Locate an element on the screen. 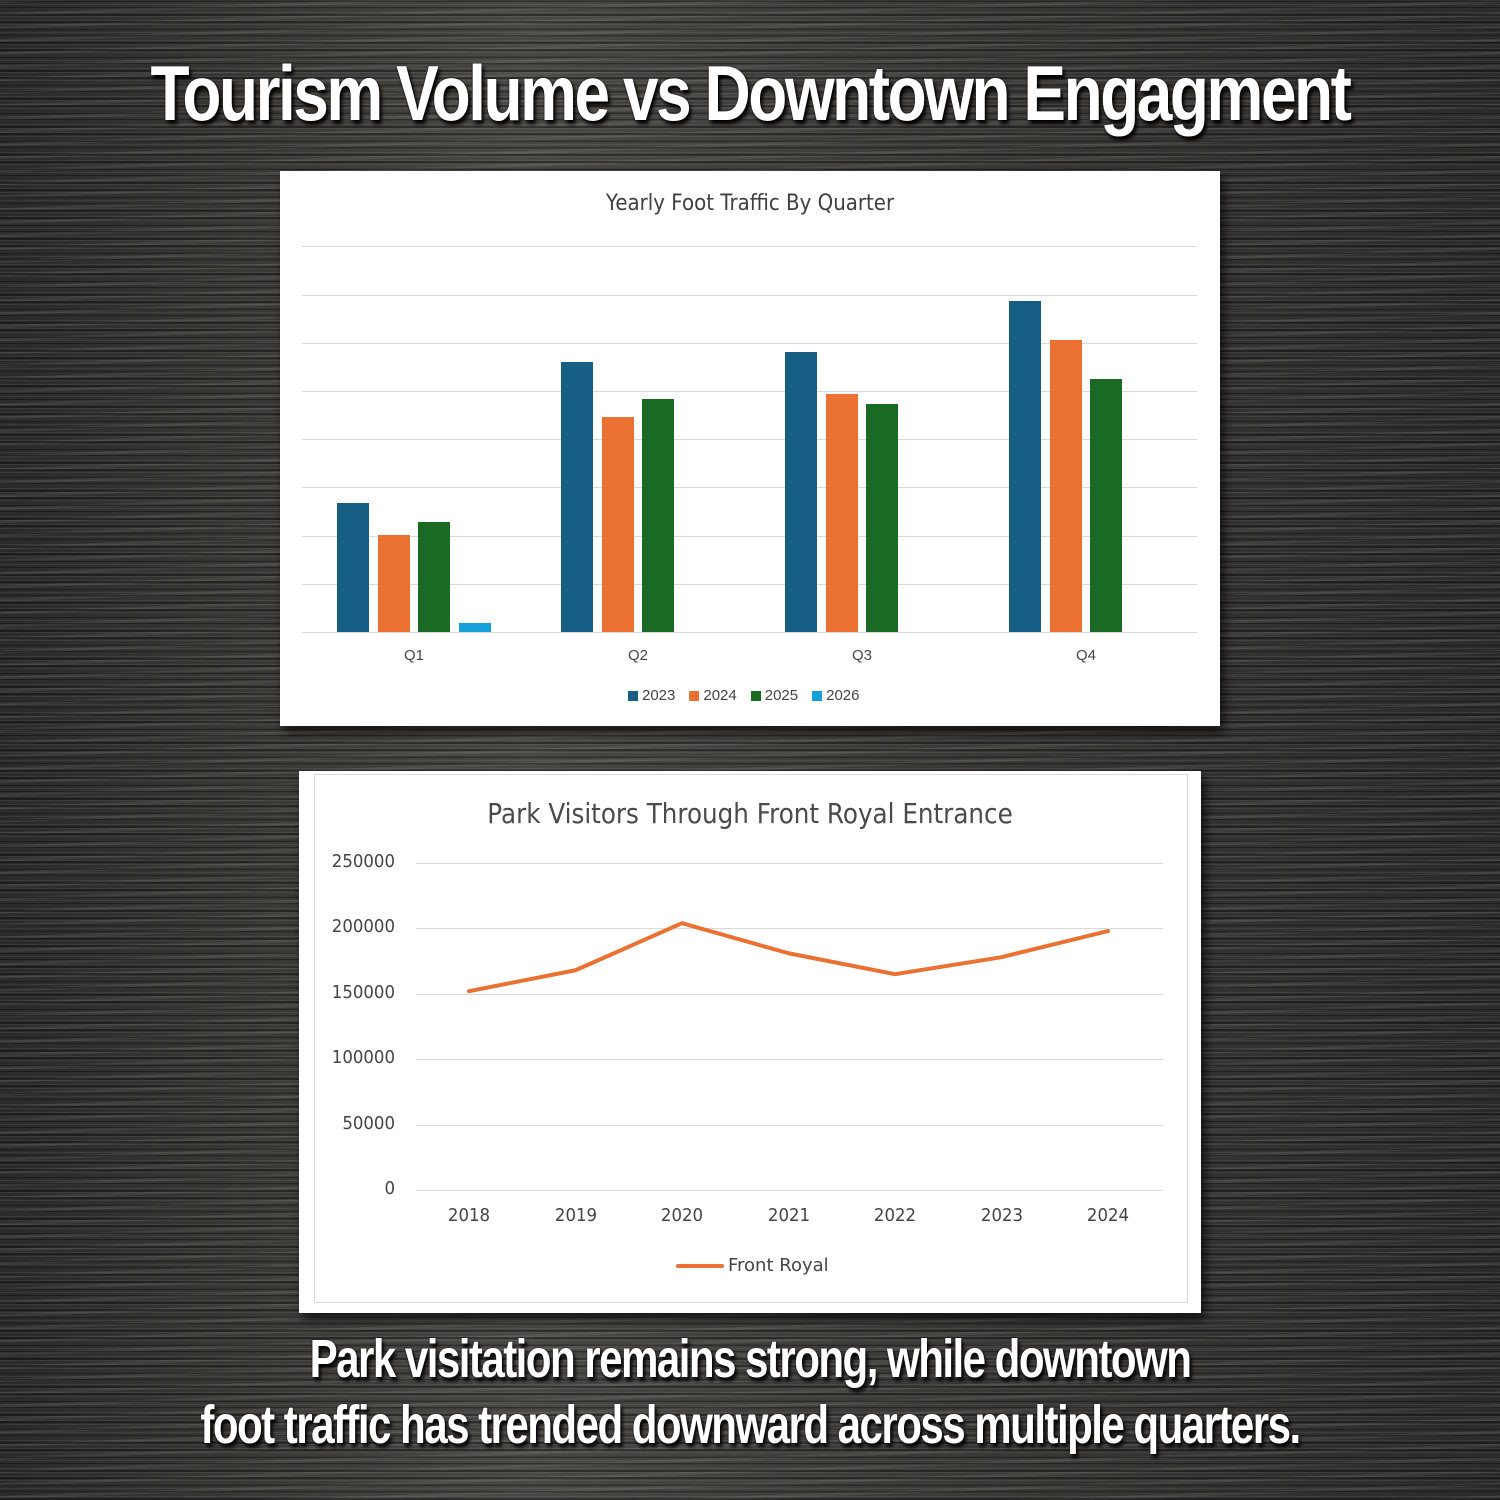  x-tick-label: Q3 is located at coordinates (861, 655).